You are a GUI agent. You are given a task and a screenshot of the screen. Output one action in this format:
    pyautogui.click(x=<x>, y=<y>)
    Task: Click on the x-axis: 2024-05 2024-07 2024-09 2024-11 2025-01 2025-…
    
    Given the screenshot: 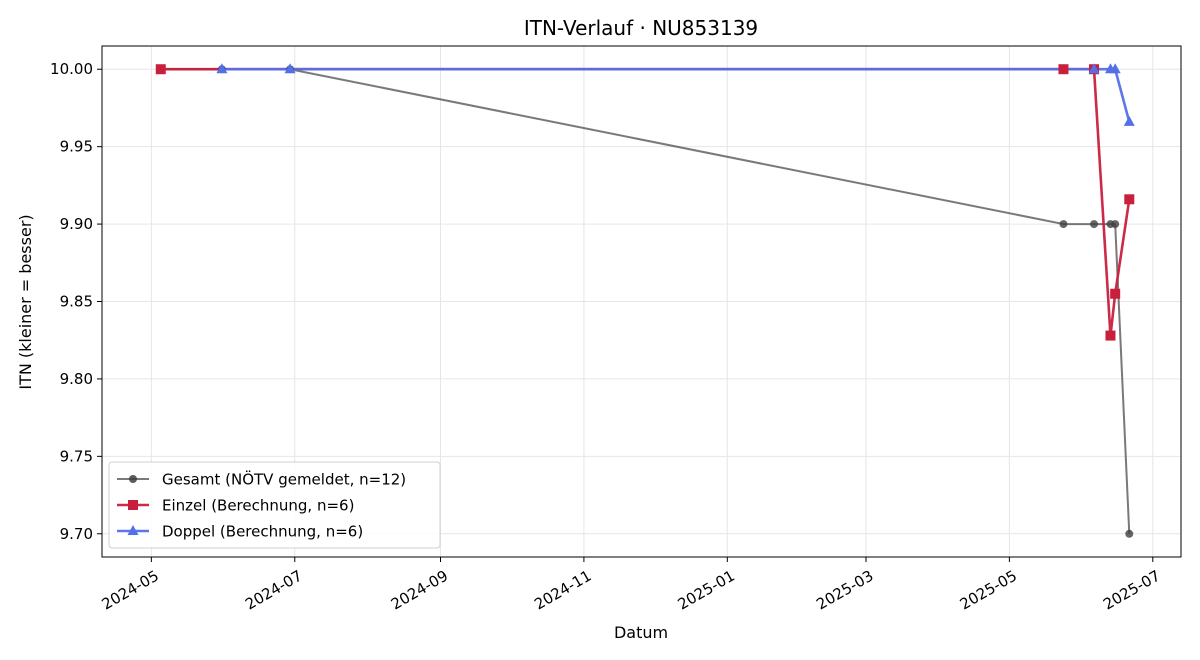 What is the action you would take?
    pyautogui.click(x=631, y=585)
    